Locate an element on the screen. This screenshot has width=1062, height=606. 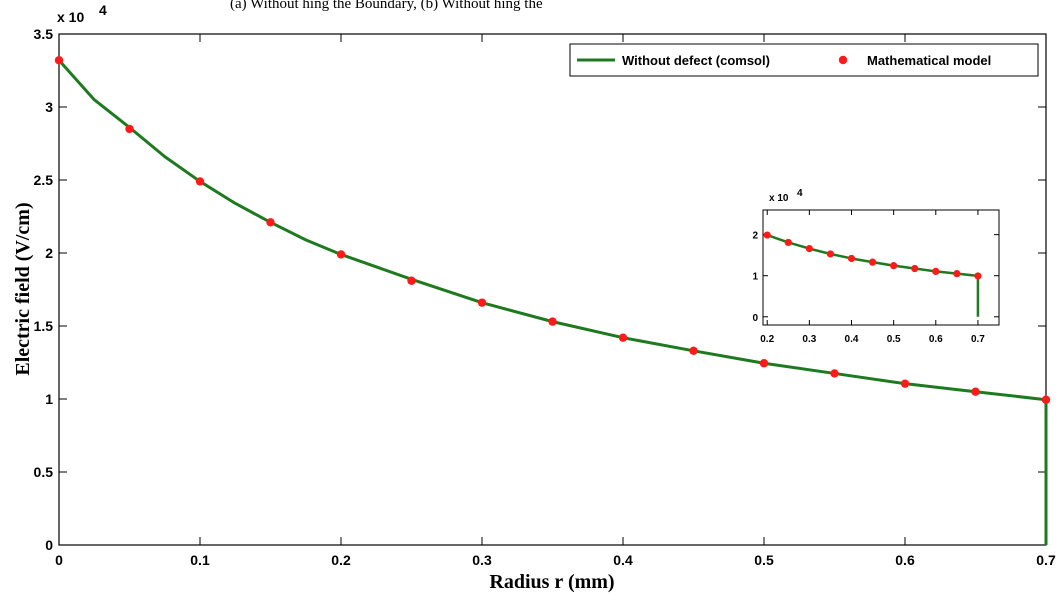
x-tick-label: 0.6 is located at coordinates (905, 560).